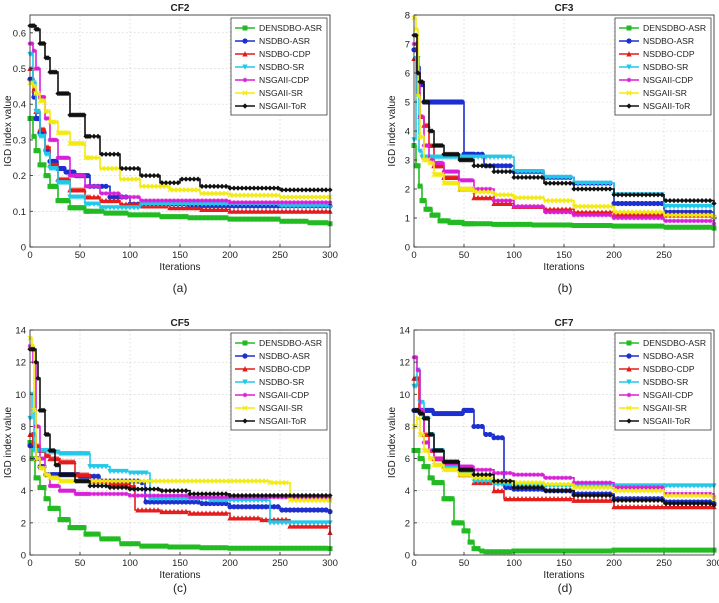  I want to click on y-tick-label: 0.1, so click(19, 212).